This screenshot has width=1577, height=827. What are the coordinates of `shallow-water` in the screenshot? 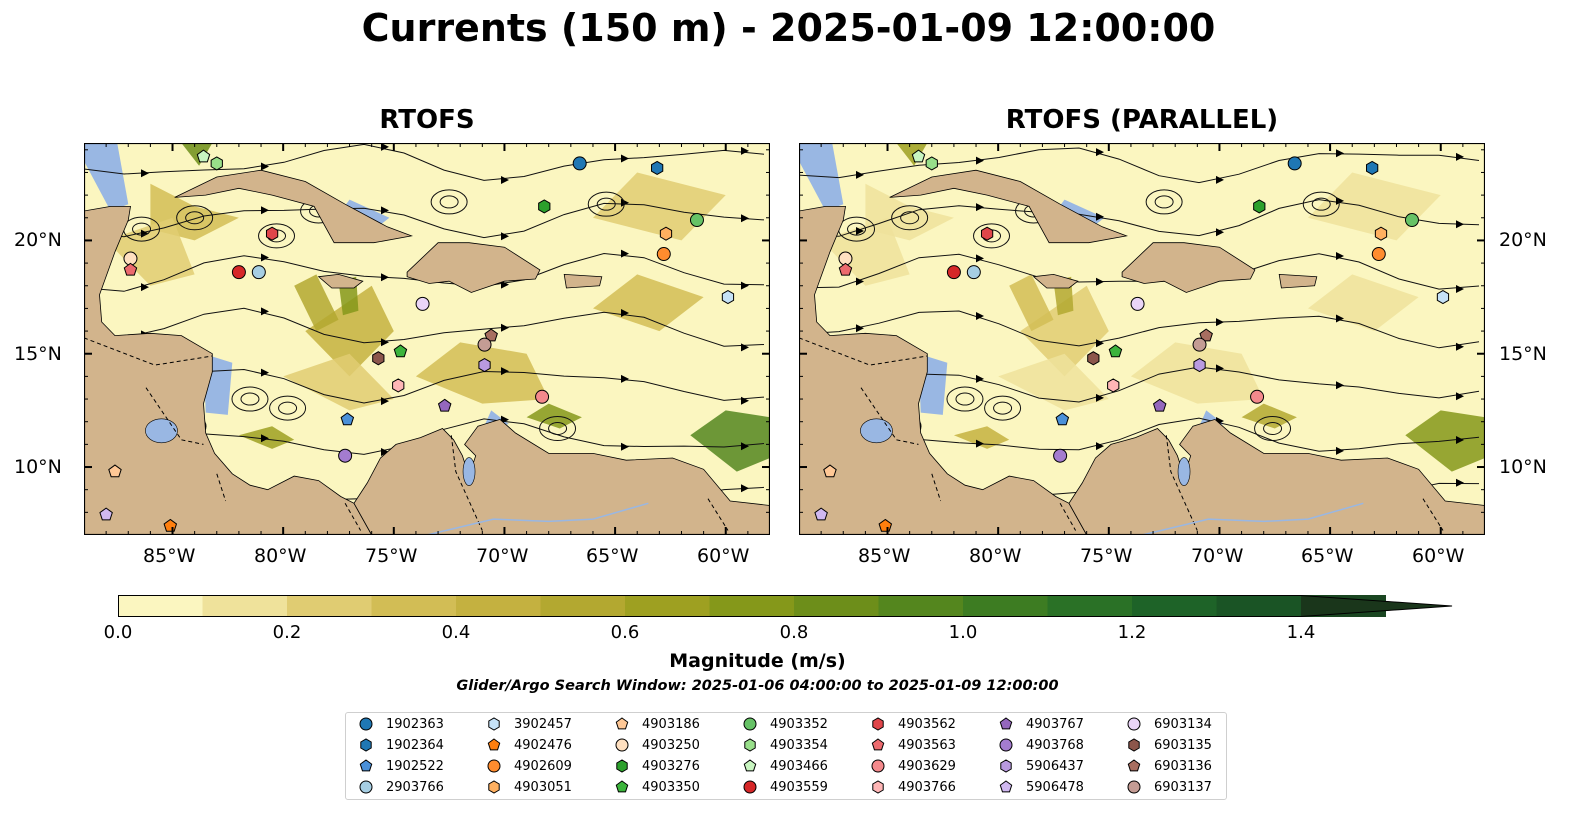 It's located at (366, 212).